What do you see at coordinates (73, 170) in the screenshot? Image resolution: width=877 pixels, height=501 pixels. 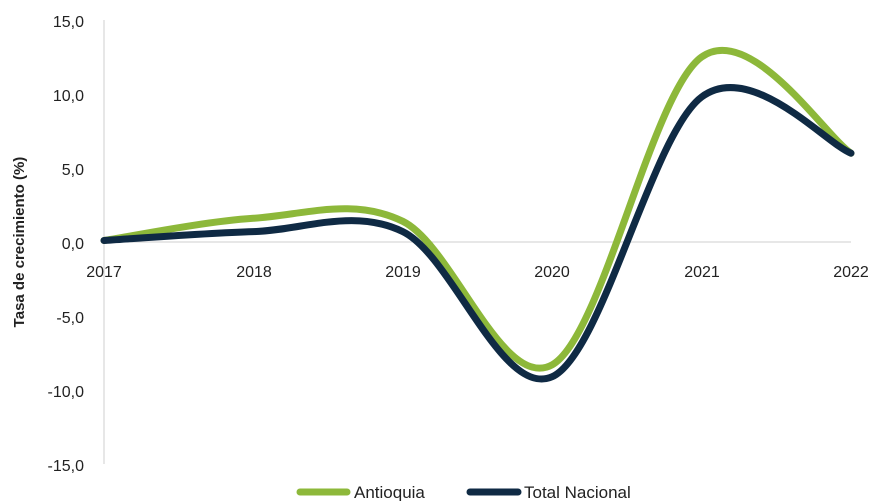 I see `y-tick-label: 5,0` at bounding box center [73, 170].